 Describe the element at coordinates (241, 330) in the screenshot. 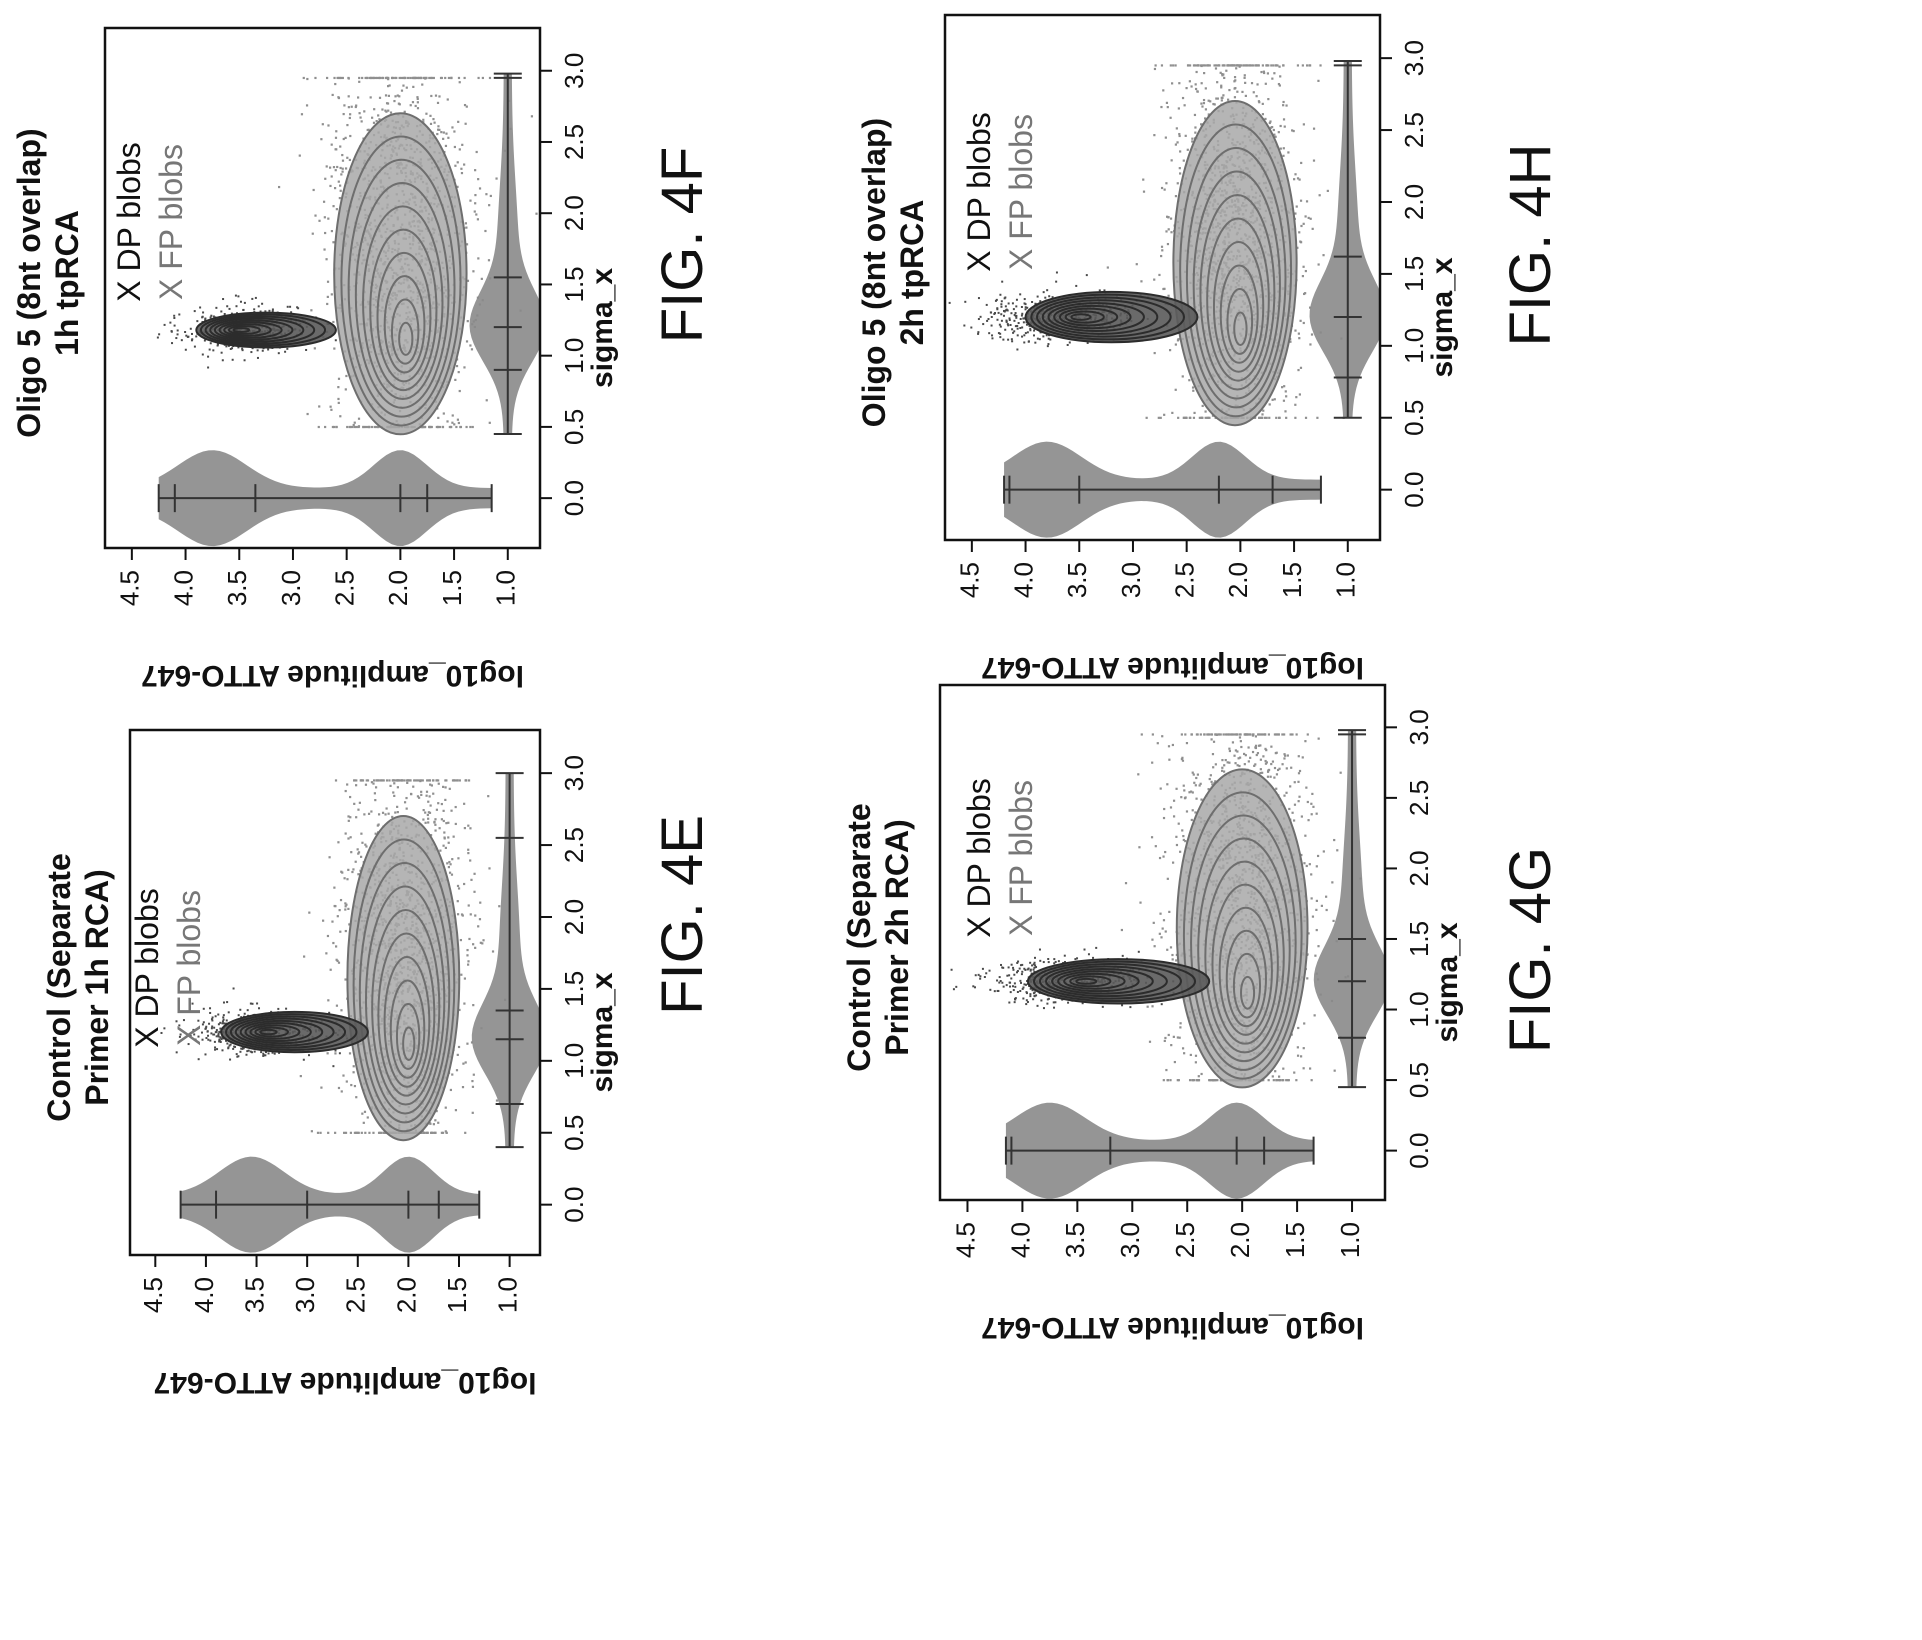

I see `dp-contour` at that location.